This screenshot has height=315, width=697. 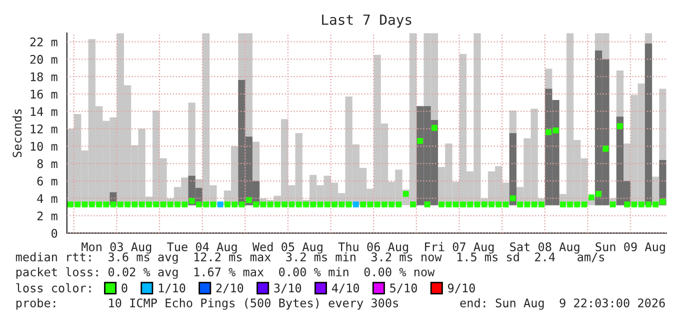 What do you see at coordinates (44, 111) in the screenshot?
I see `y-tick-label: 14 m` at bounding box center [44, 111].